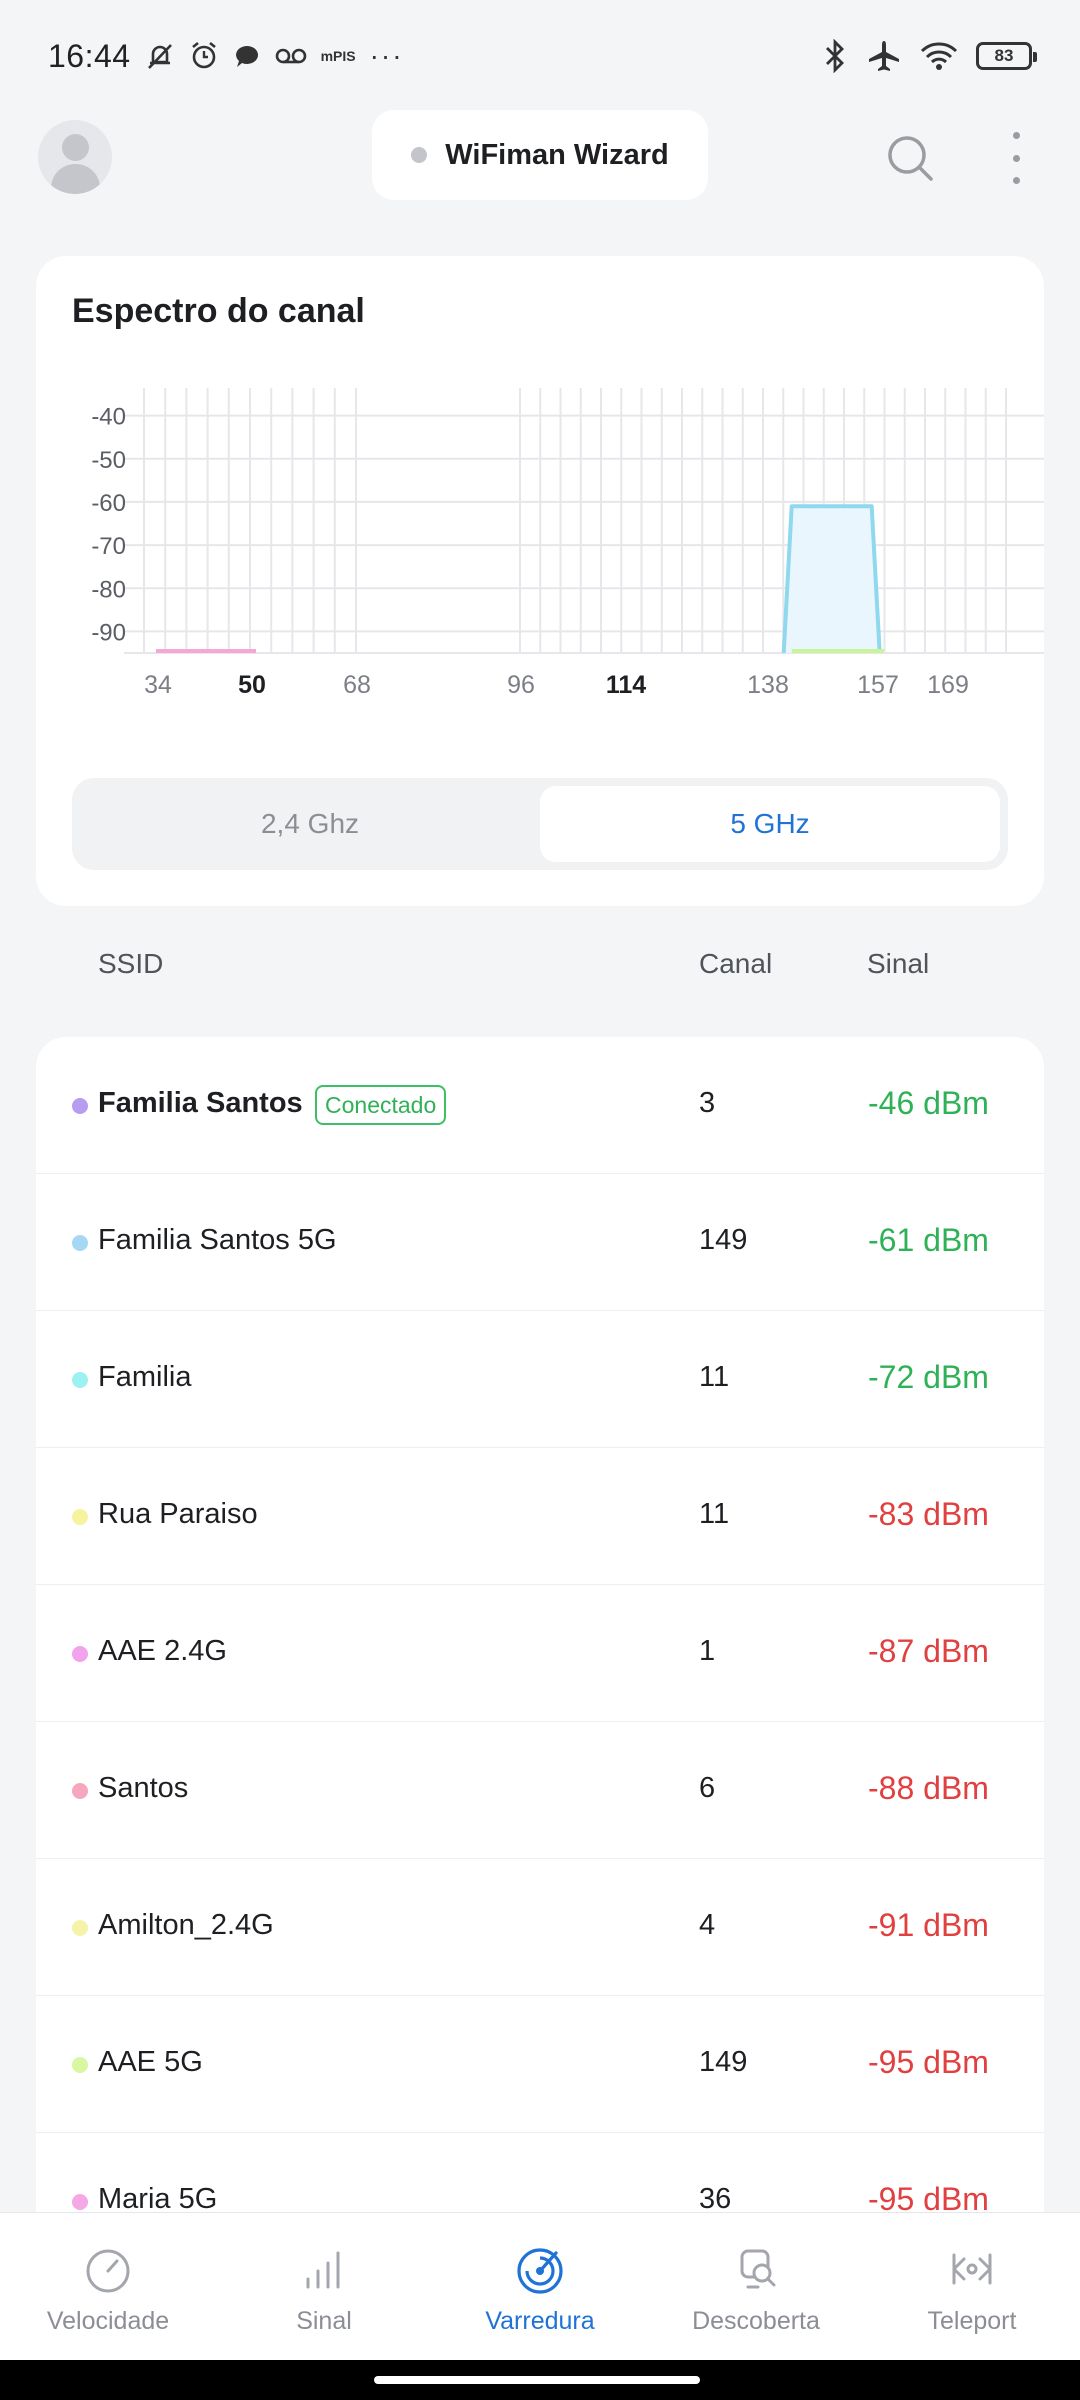 This screenshot has height=2400, width=1080. What do you see at coordinates (939, 56) in the screenshot?
I see `wifi-icon` at bounding box center [939, 56].